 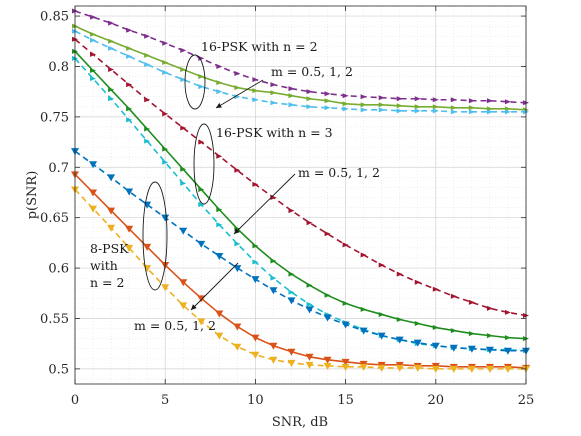 I want to click on x-tick-label: 5, so click(x=165, y=400).